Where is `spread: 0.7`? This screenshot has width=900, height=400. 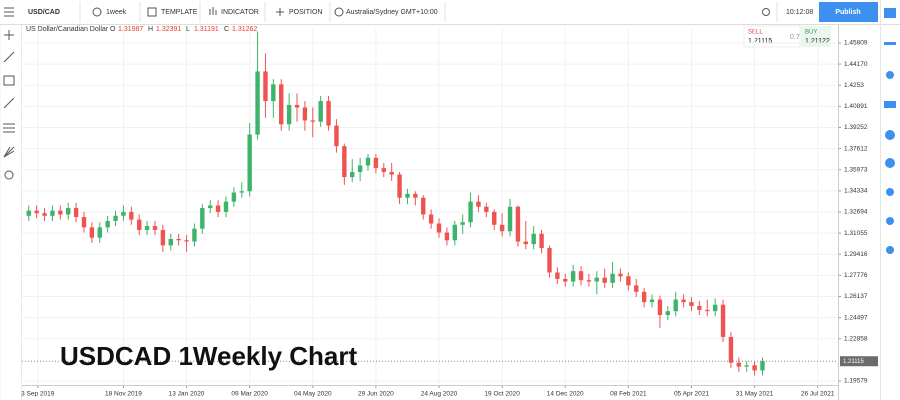 spread: 0.7 is located at coordinates (795, 37).